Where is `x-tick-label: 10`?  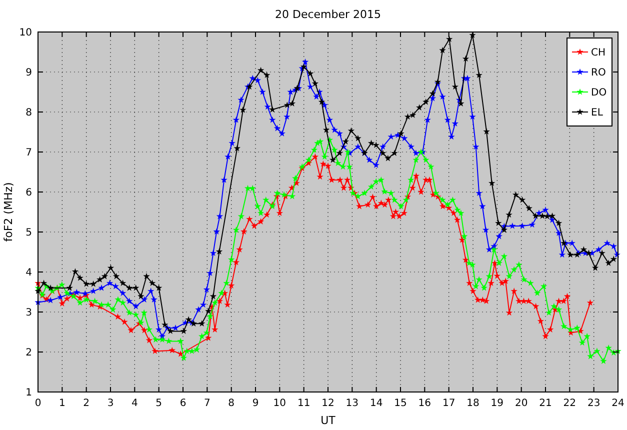
x-tick-label: 10 is located at coordinates (279, 403).